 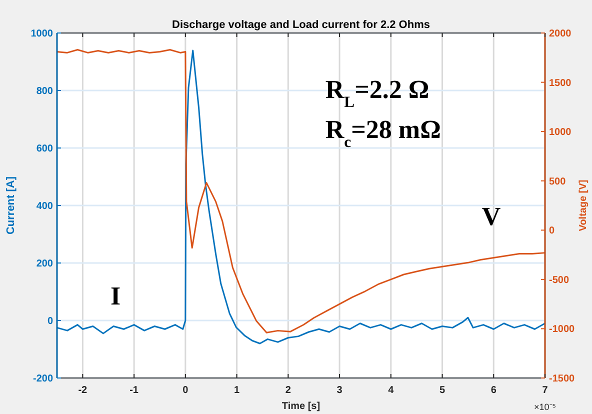 What do you see at coordinates (115, 295) in the screenshot?
I see `annotation: I` at bounding box center [115, 295].